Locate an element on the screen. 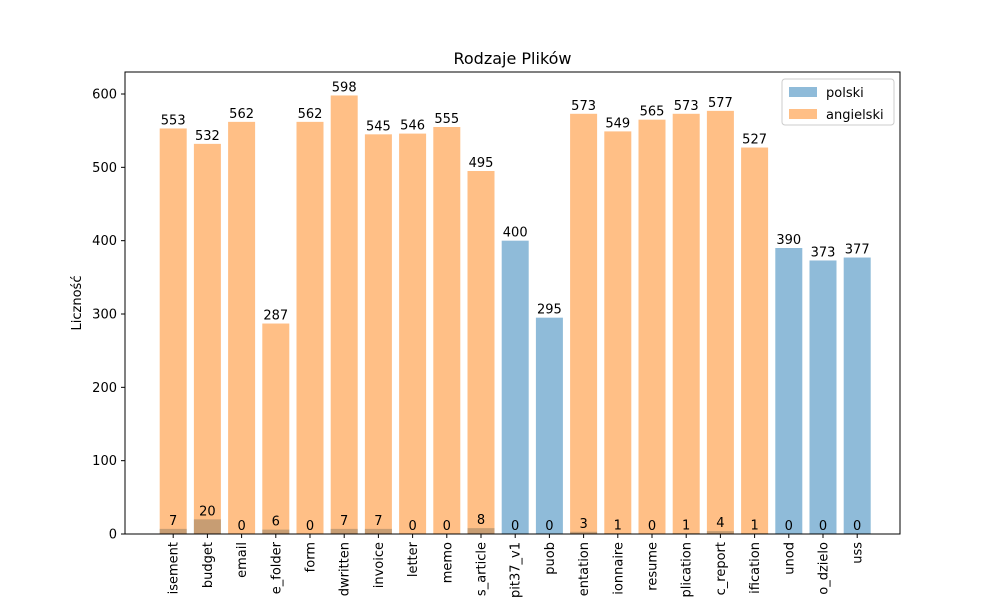  x-tick-label-resume: resume is located at coordinates (653, 566).